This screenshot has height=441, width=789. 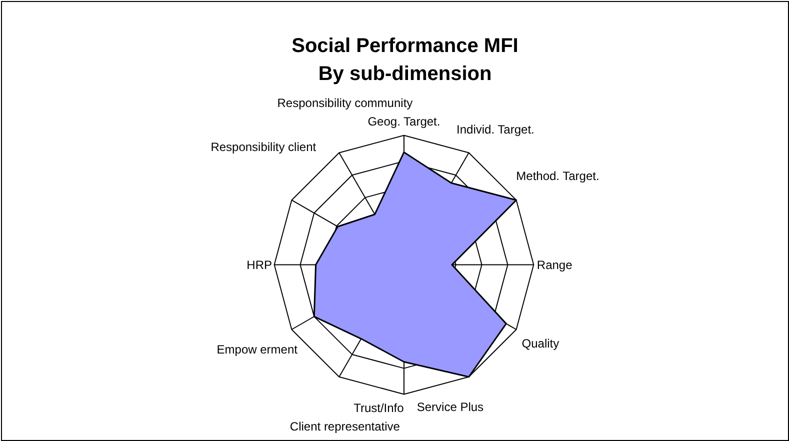 What do you see at coordinates (379, 407) in the screenshot?
I see `spoke-label: Trust/Info` at bounding box center [379, 407].